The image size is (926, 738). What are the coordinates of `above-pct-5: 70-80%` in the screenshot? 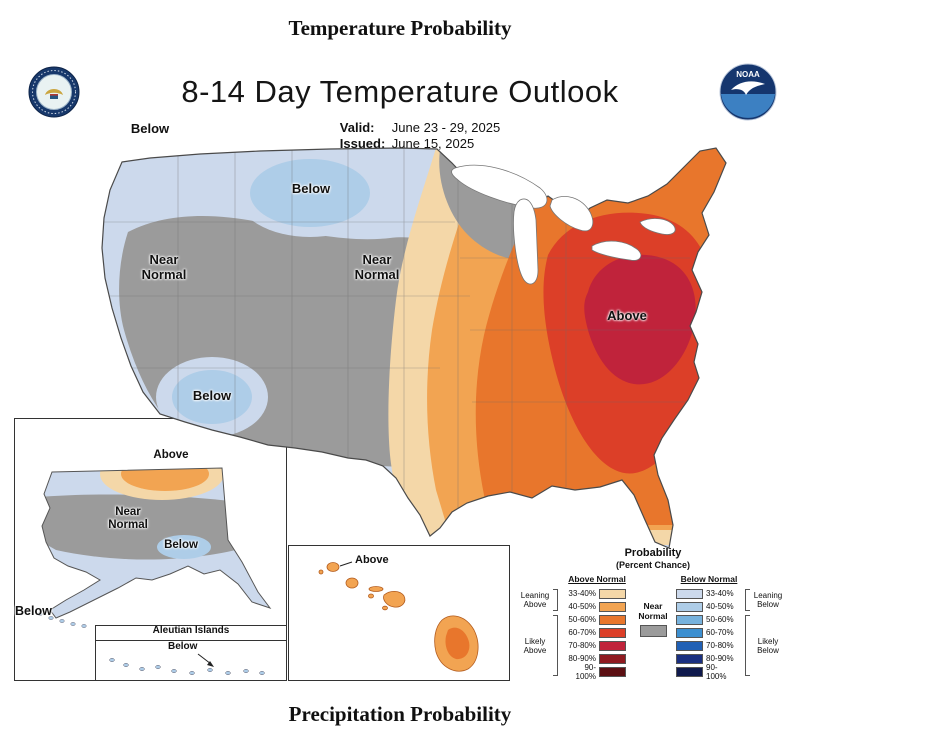 It's located at (582, 645).